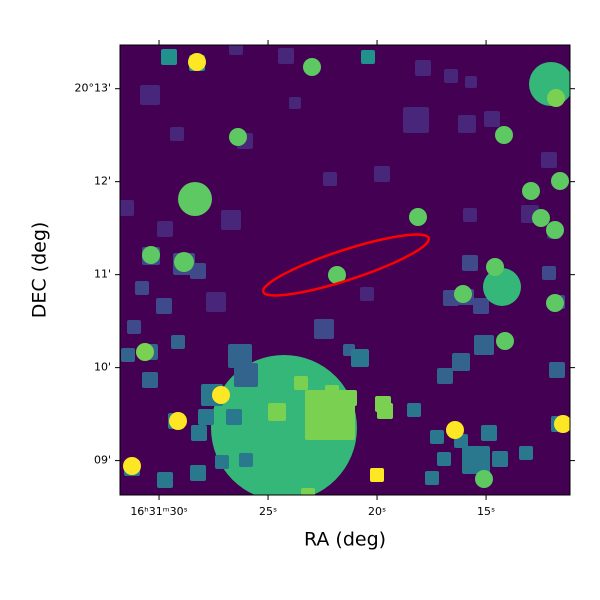  Describe the element at coordinates (486, 511) in the screenshot. I see `x-tick-label: 15ˢ` at that location.